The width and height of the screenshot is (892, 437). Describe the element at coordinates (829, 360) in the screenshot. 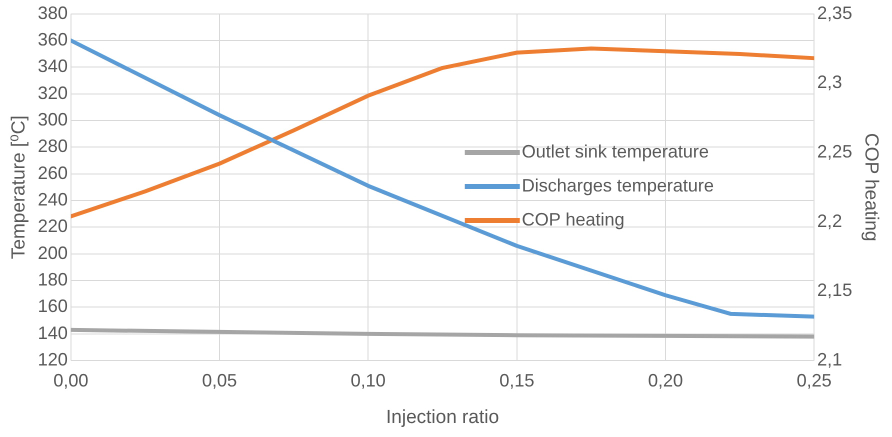

I see `y2-tick-label: 2,1` at that location.